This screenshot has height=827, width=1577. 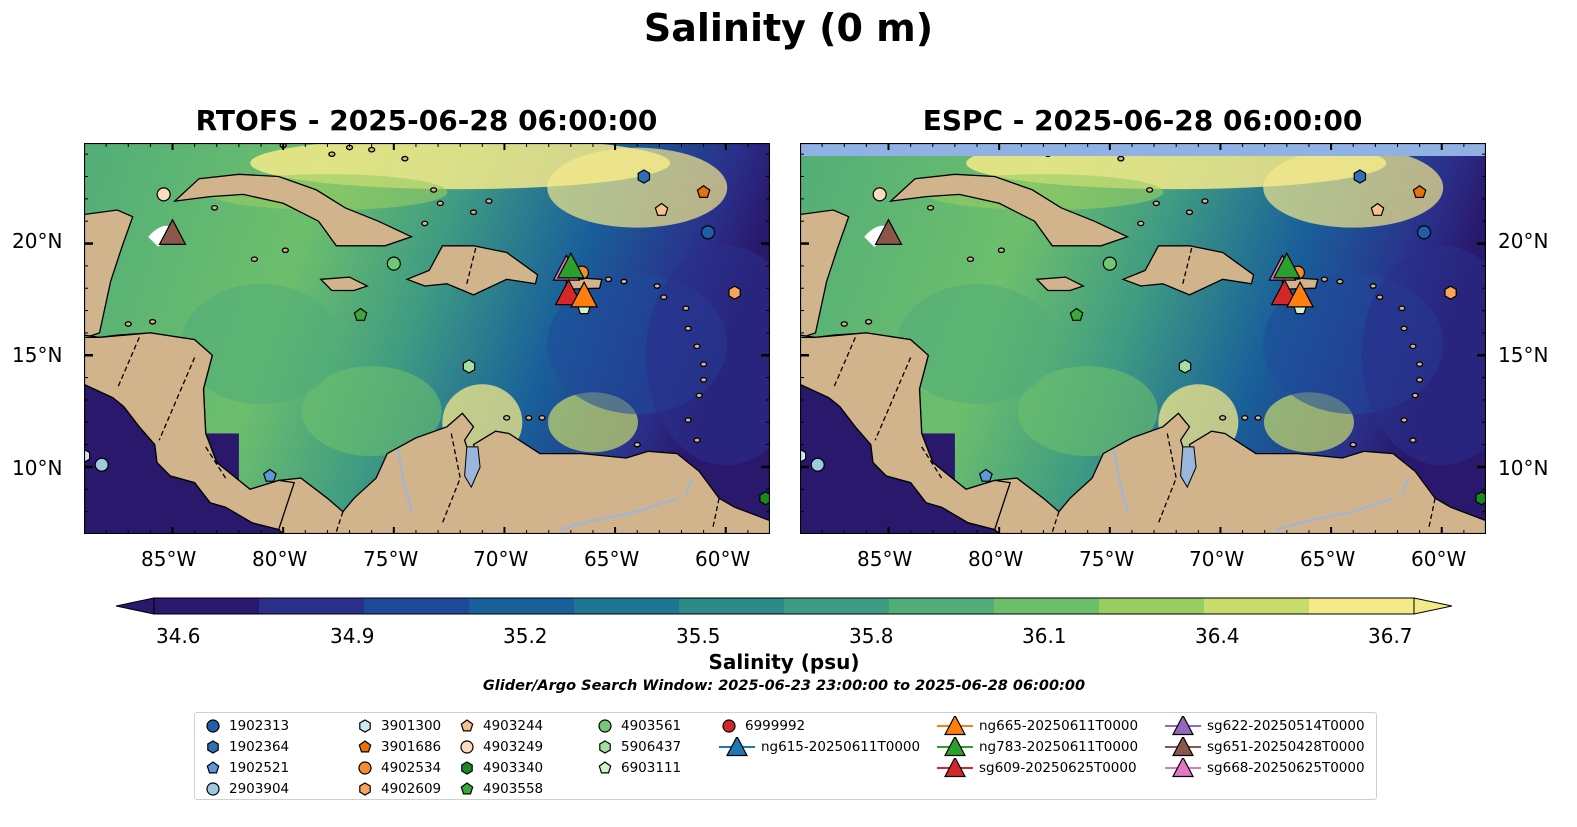 What do you see at coordinates (638, 768) in the screenshot?
I see `legend-item-6903111: 6903111` at bounding box center [638, 768].